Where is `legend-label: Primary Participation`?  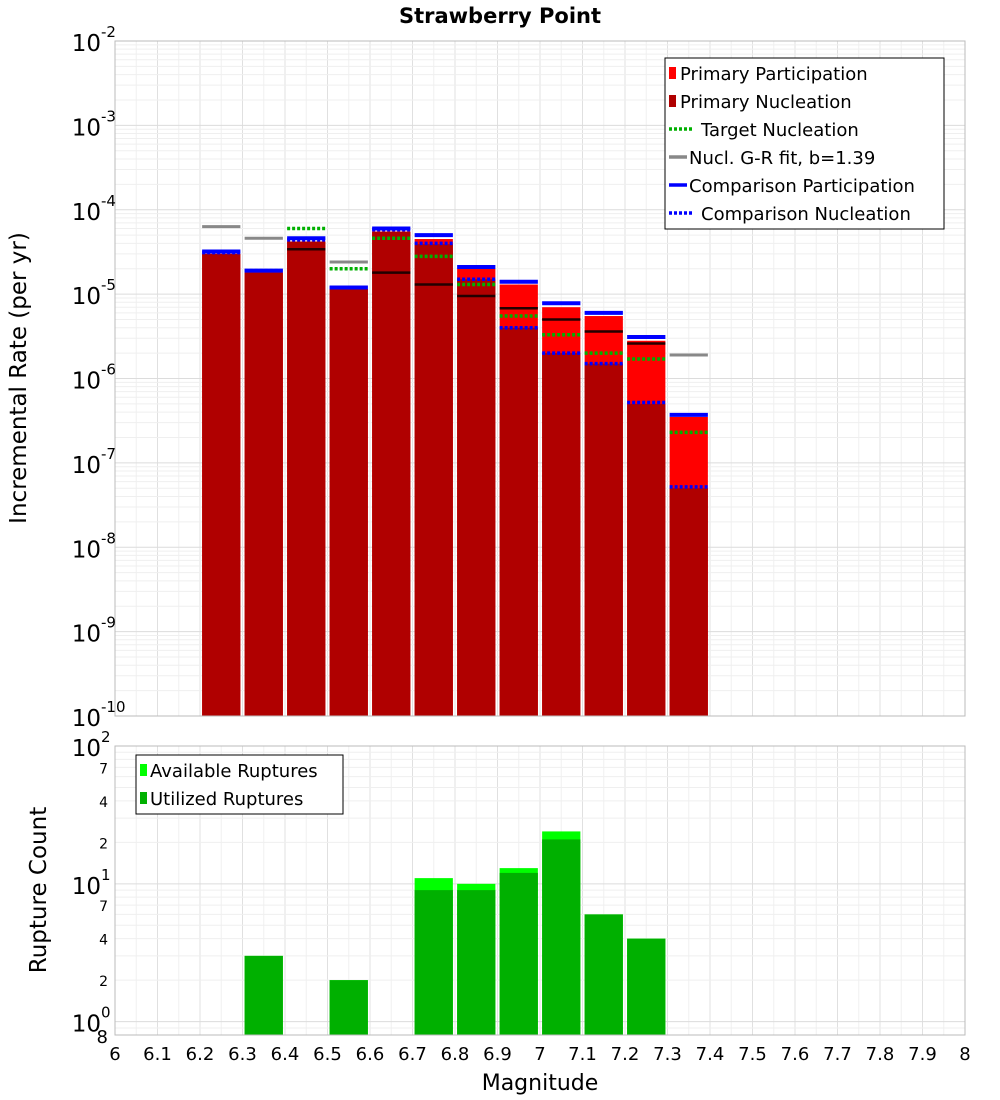
legend-label: Primary Participation is located at coordinates (774, 74).